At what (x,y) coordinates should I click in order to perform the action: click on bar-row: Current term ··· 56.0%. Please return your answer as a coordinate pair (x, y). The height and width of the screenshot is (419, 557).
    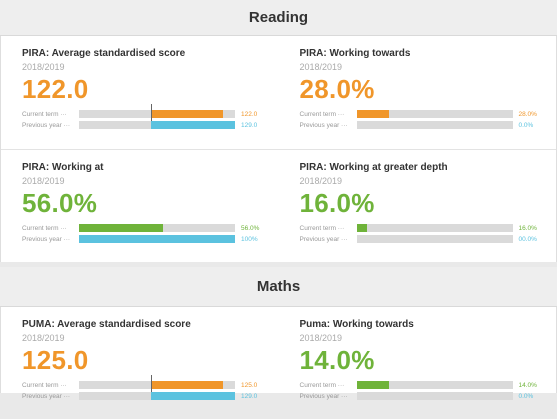
    Looking at the image, I should click on (145, 228).